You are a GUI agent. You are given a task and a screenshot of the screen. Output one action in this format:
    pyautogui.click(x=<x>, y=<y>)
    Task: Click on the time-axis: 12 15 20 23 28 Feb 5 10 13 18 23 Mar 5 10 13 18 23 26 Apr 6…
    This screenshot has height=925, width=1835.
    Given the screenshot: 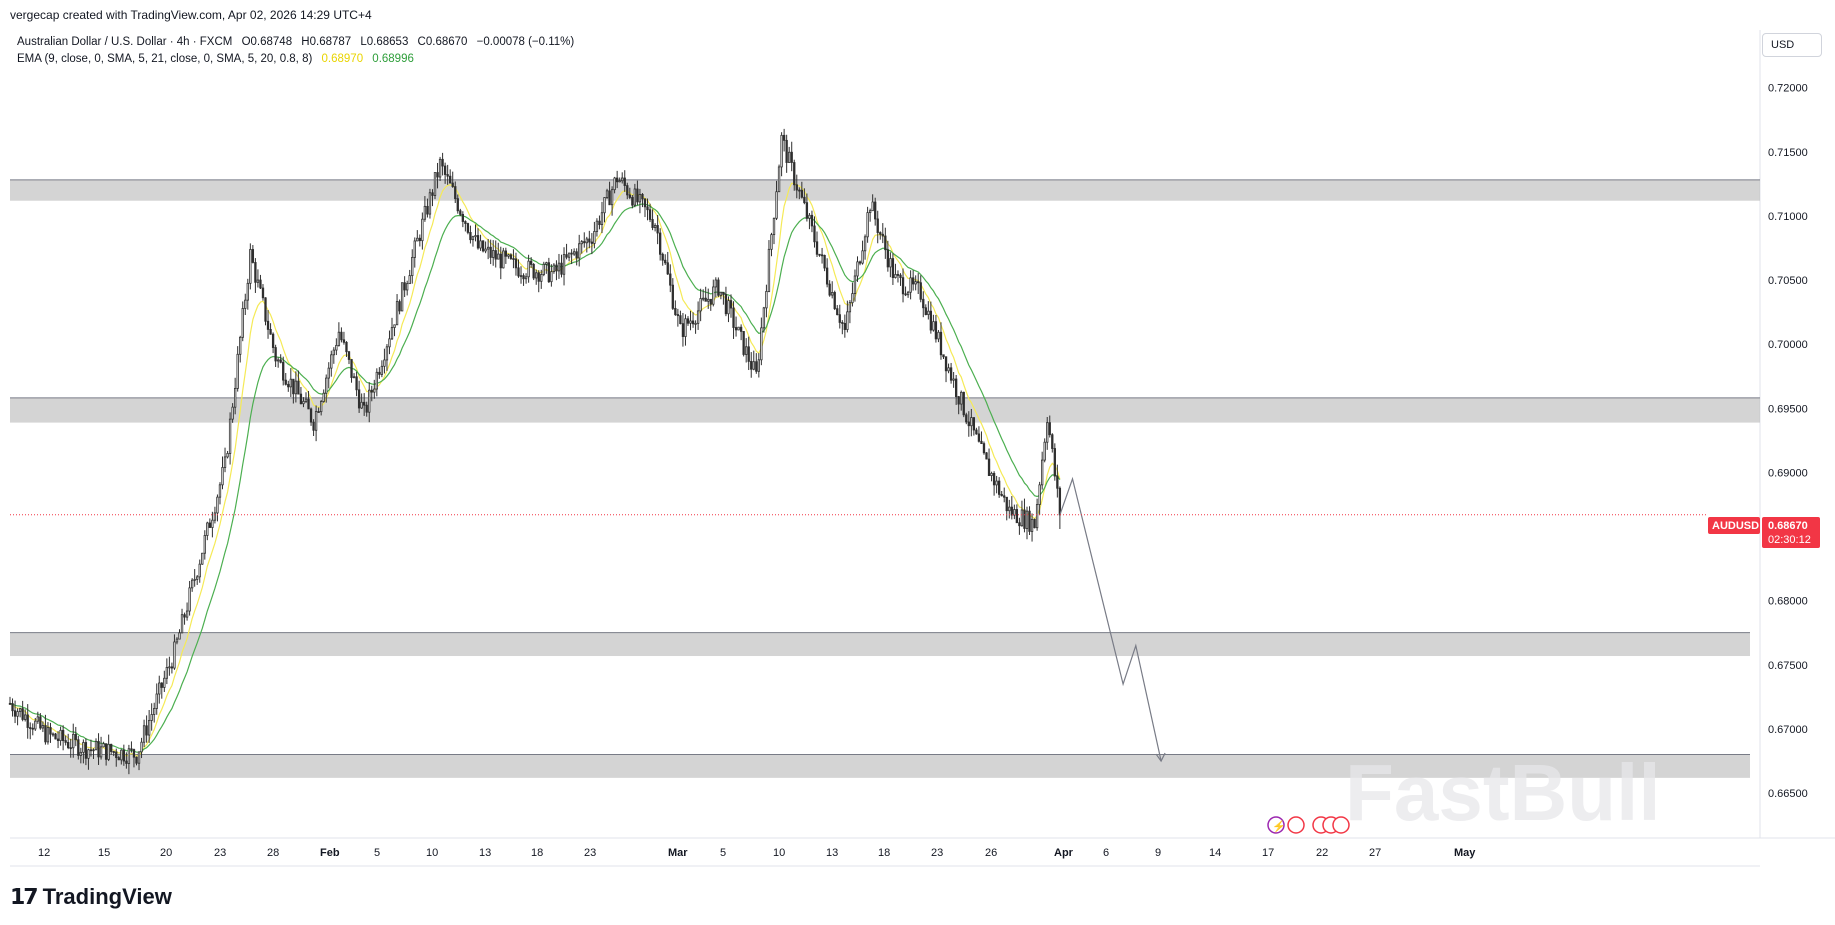 What is the action you would take?
    pyautogui.click(x=757, y=853)
    